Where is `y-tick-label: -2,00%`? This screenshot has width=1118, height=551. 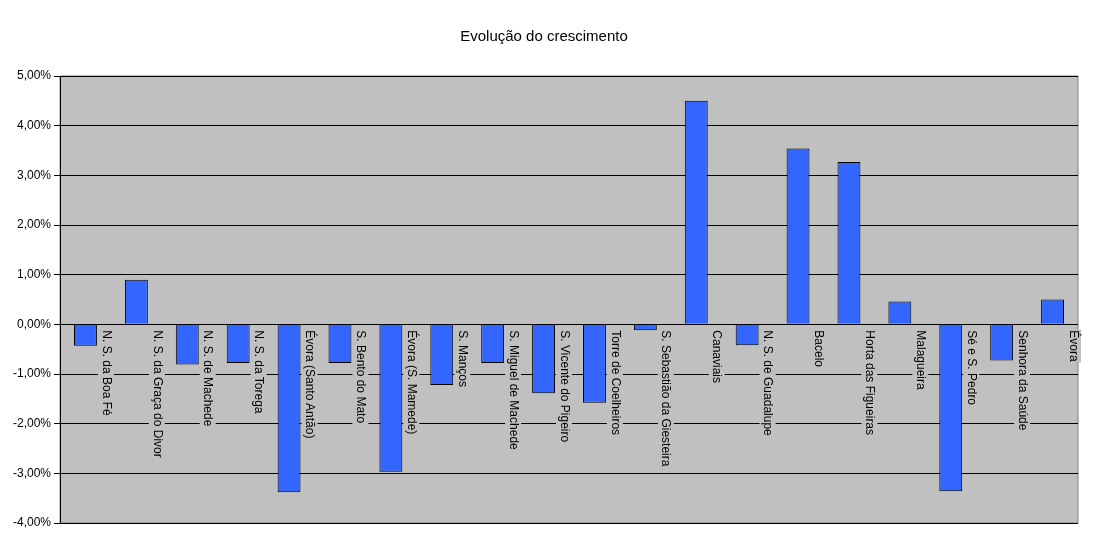 y-tick-label: -2,00% is located at coordinates (32, 422).